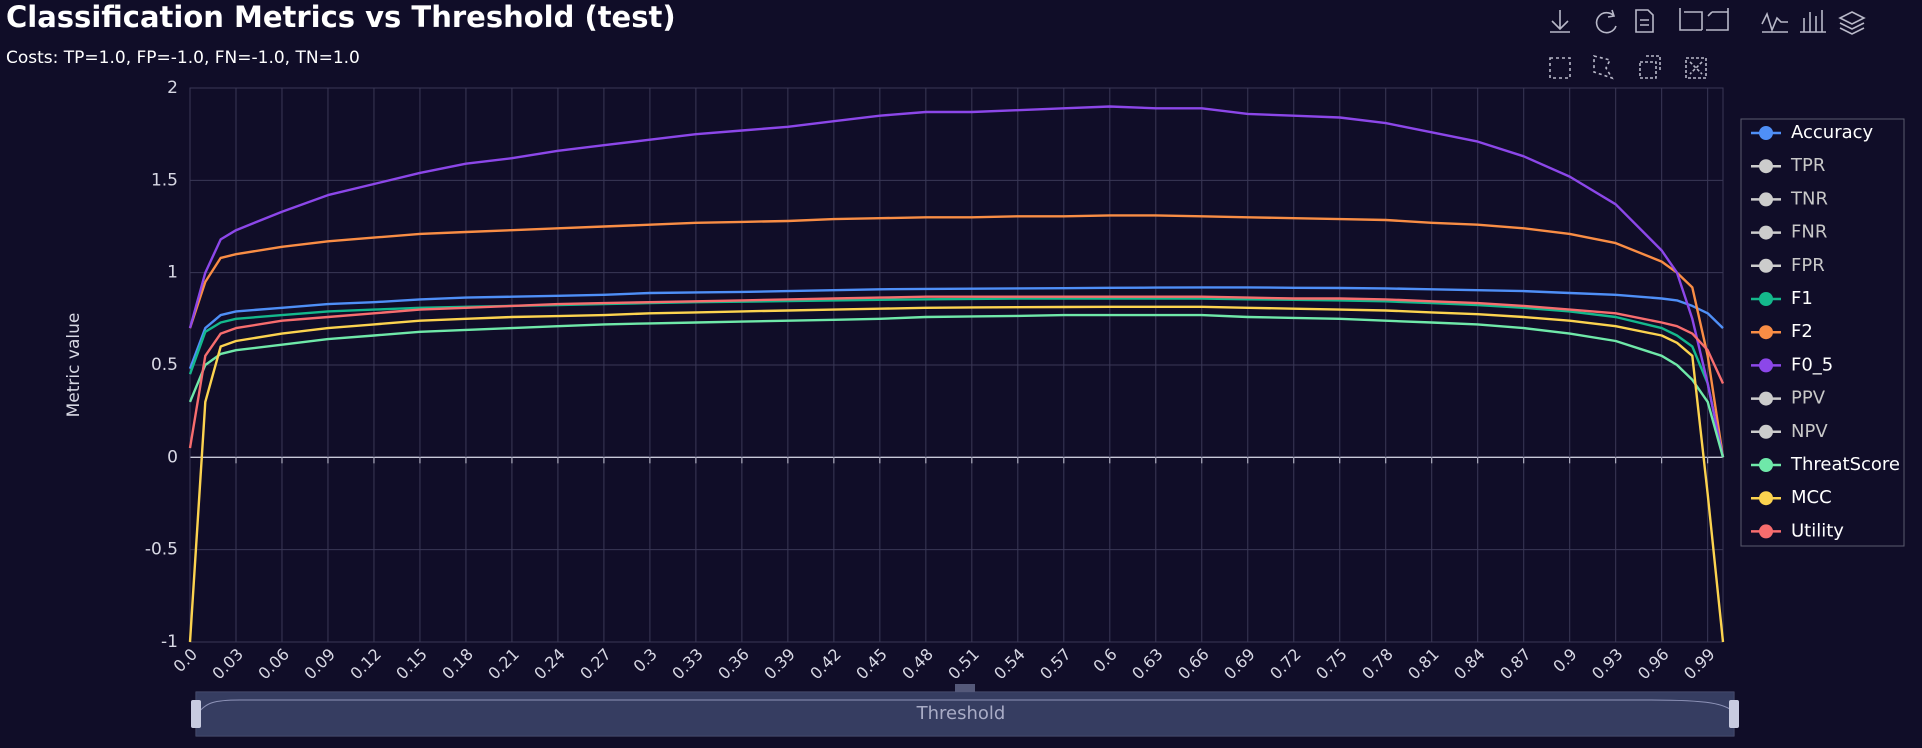 The height and width of the screenshot is (748, 1922). What do you see at coordinates (172, 273) in the screenshot?
I see `y-tick-label: 1` at bounding box center [172, 273].